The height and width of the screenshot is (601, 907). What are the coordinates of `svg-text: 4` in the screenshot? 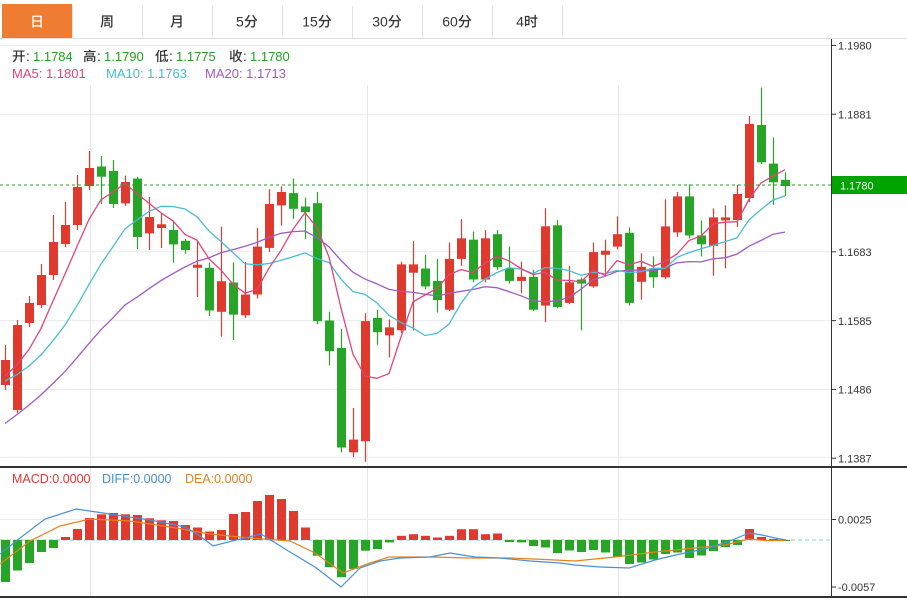 It's located at (520, 22).